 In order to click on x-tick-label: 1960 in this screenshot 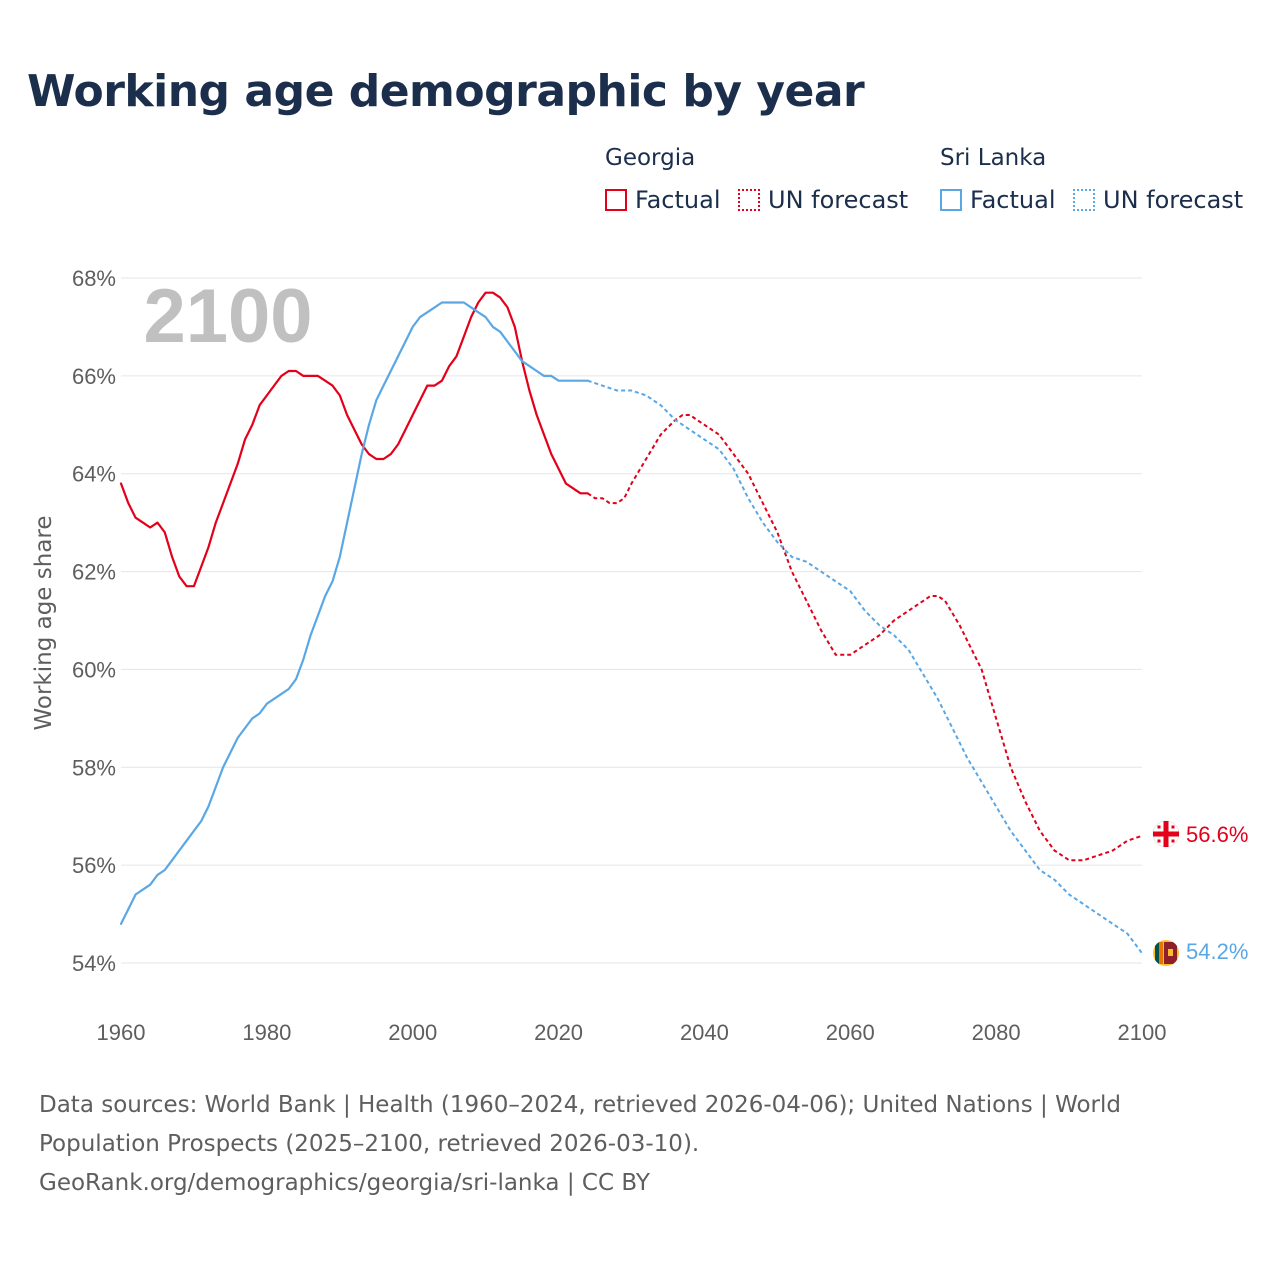, I will do `click(121, 1032)`.